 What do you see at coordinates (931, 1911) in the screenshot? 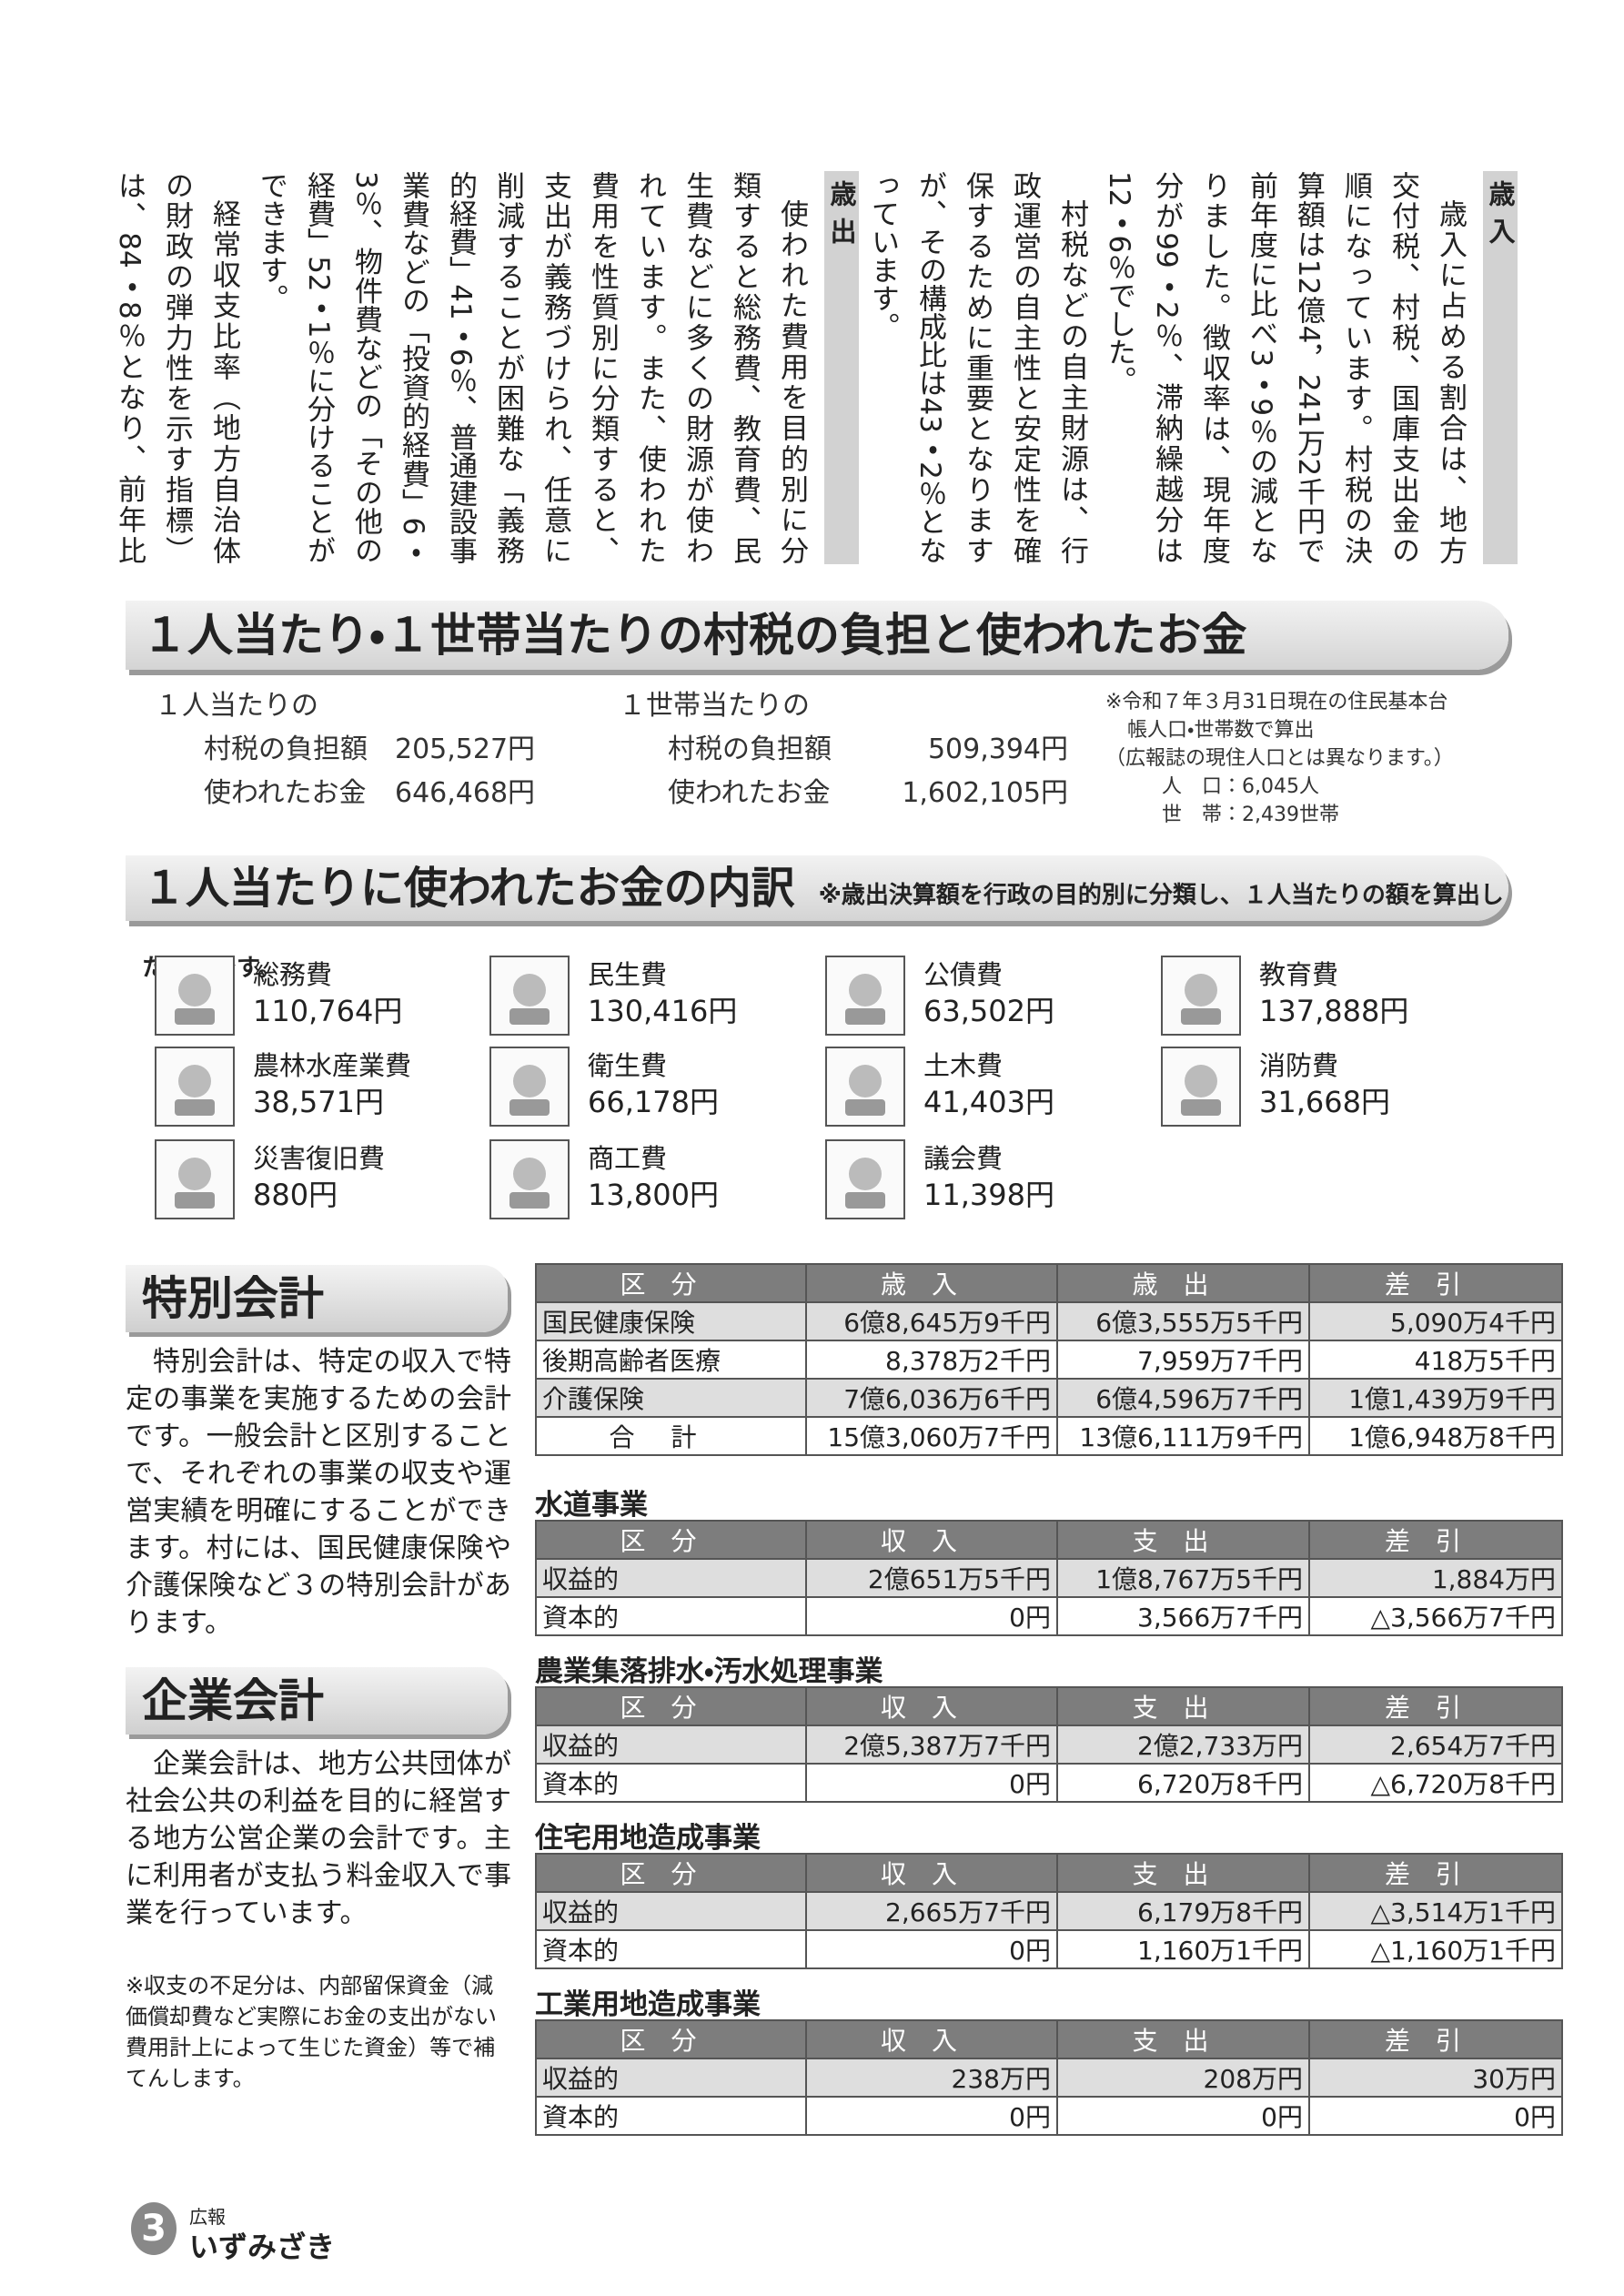
I see `table-cell: 2,665万7千円` at bounding box center [931, 1911].